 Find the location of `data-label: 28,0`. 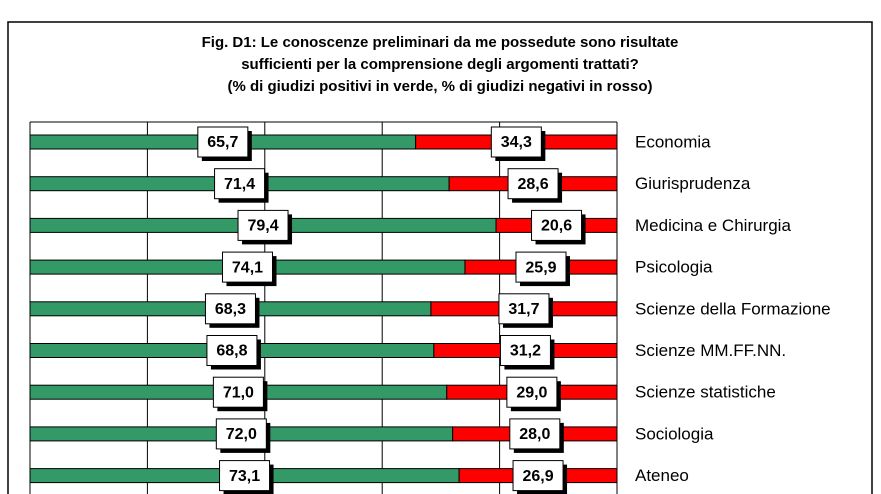

data-label: 28,0 is located at coordinates (534, 434).